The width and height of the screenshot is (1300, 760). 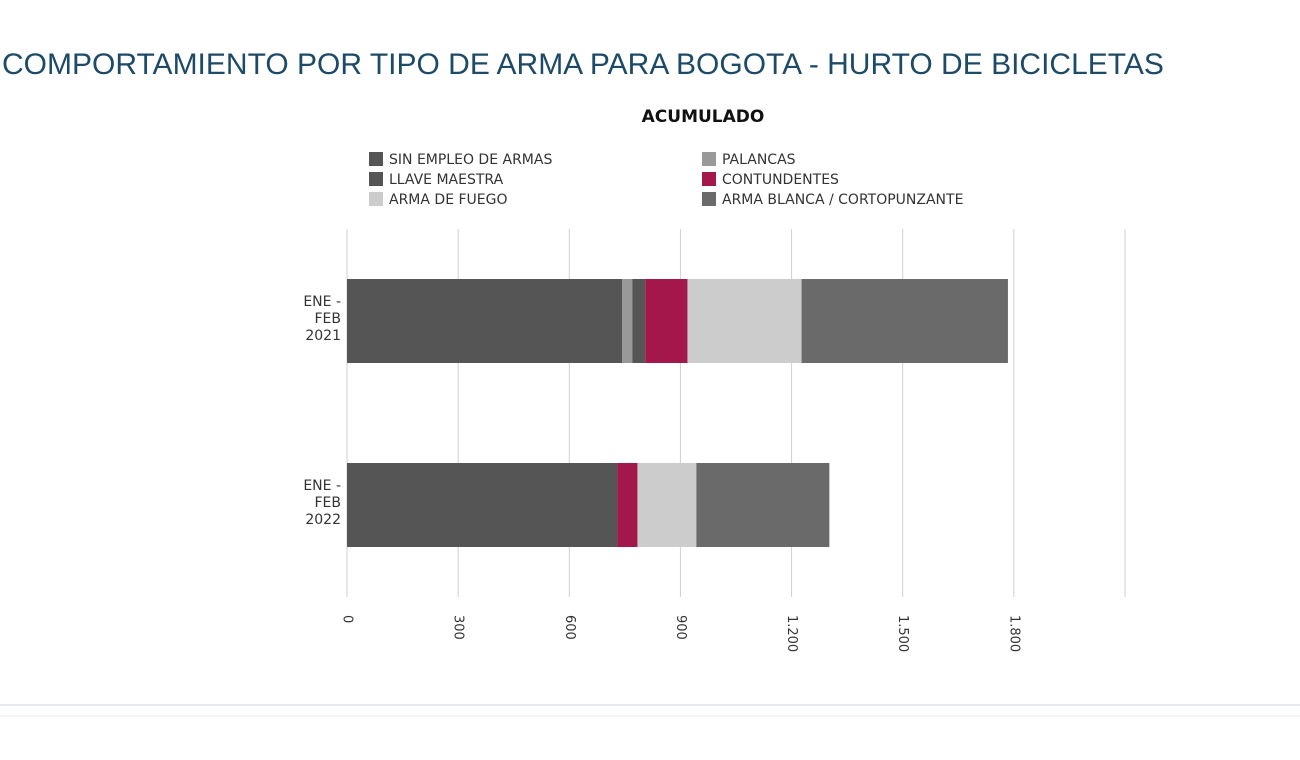 What do you see at coordinates (680, 627) in the screenshot?
I see `x-tick-label: 900` at bounding box center [680, 627].